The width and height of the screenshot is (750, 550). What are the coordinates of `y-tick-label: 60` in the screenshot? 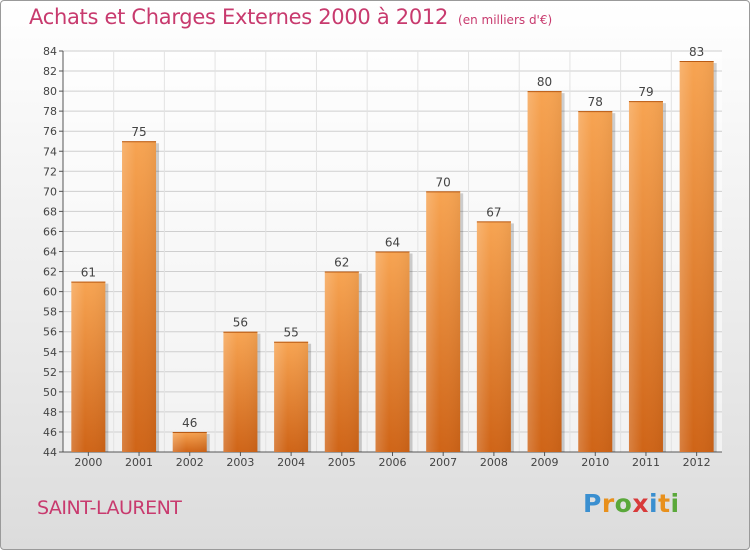 It's located at (50, 292).